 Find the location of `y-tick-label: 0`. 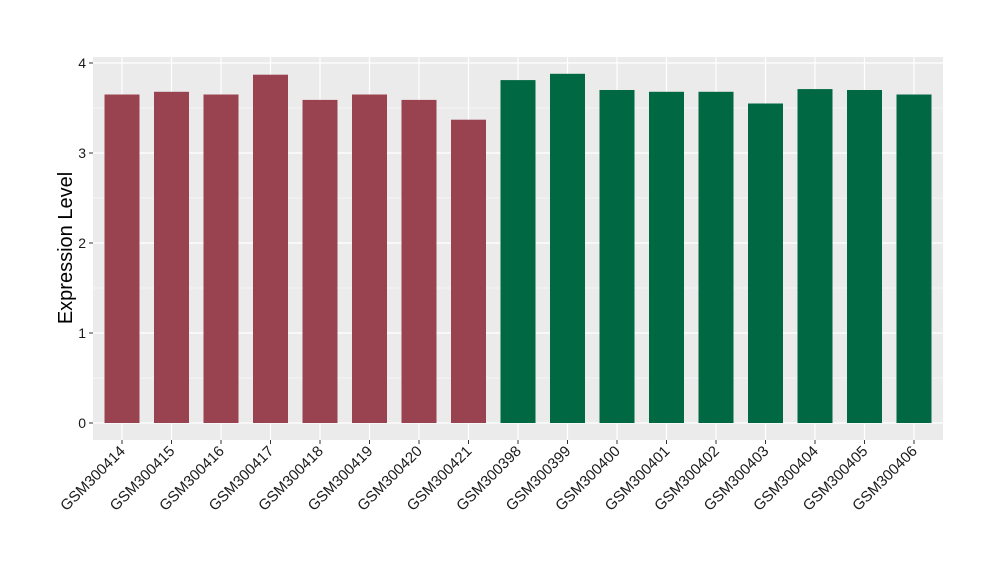

y-tick-label: 0 is located at coordinates (82, 423).